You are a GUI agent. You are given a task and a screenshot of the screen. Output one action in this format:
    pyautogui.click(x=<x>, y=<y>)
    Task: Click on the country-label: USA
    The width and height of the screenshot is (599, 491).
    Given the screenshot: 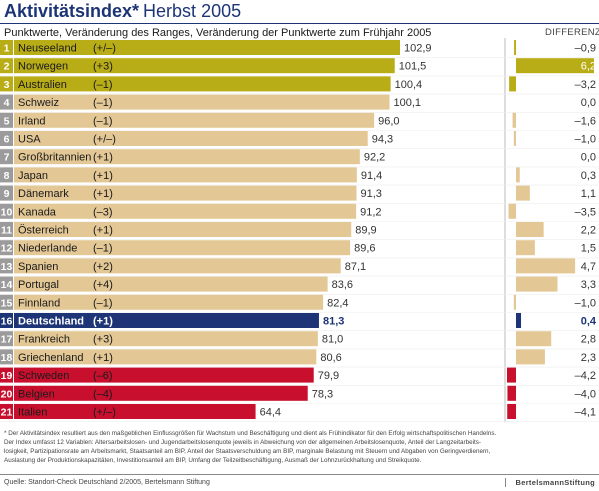 What is the action you would take?
    pyautogui.click(x=29, y=140)
    